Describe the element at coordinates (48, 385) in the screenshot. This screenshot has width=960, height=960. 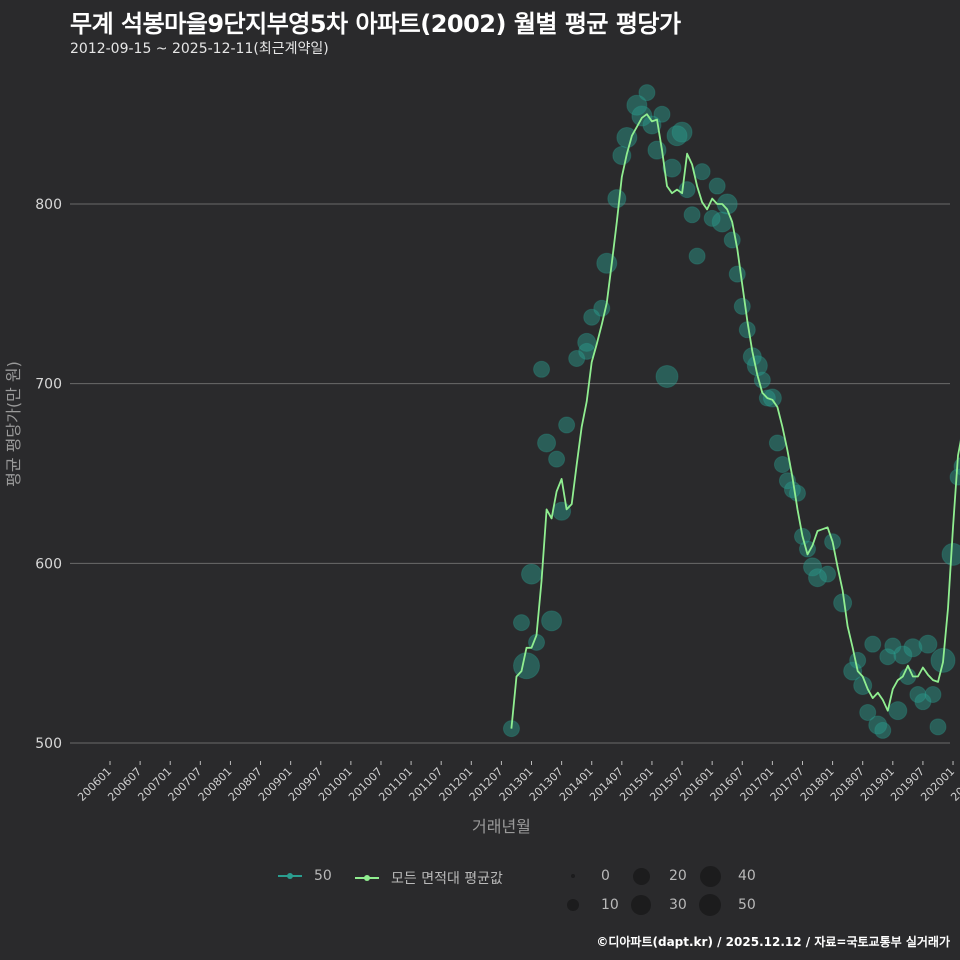
I see `y-tick-label: 700` at that location.